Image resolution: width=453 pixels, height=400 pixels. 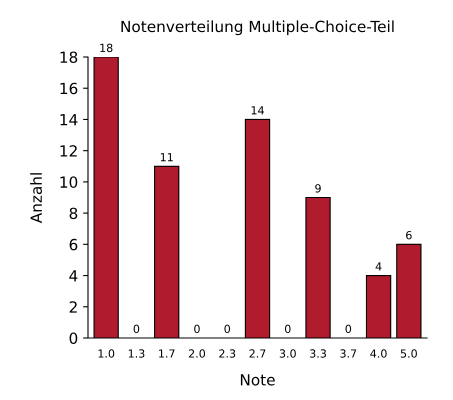 I want to click on data-label: 18, so click(x=106, y=48).